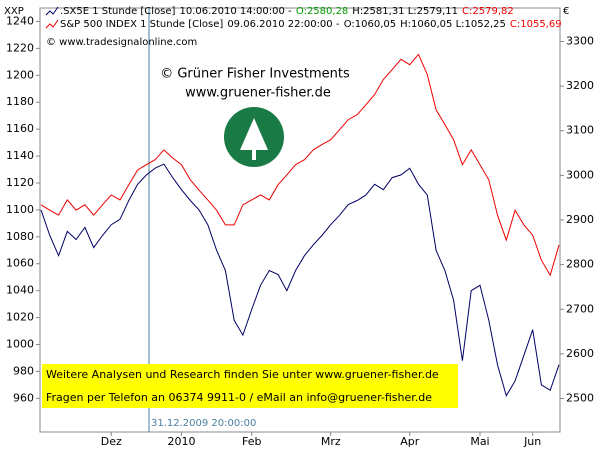 Image resolution: width=600 pixels, height=450 pixels. I want to click on y-tick-label: 1160, so click(20, 128).